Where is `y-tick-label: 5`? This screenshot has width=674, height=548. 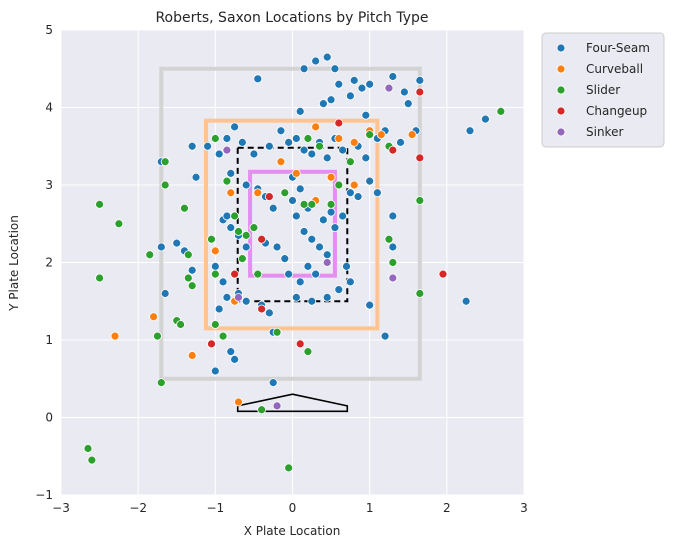 y-tick-label: 5 is located at coordinates (49, 30).